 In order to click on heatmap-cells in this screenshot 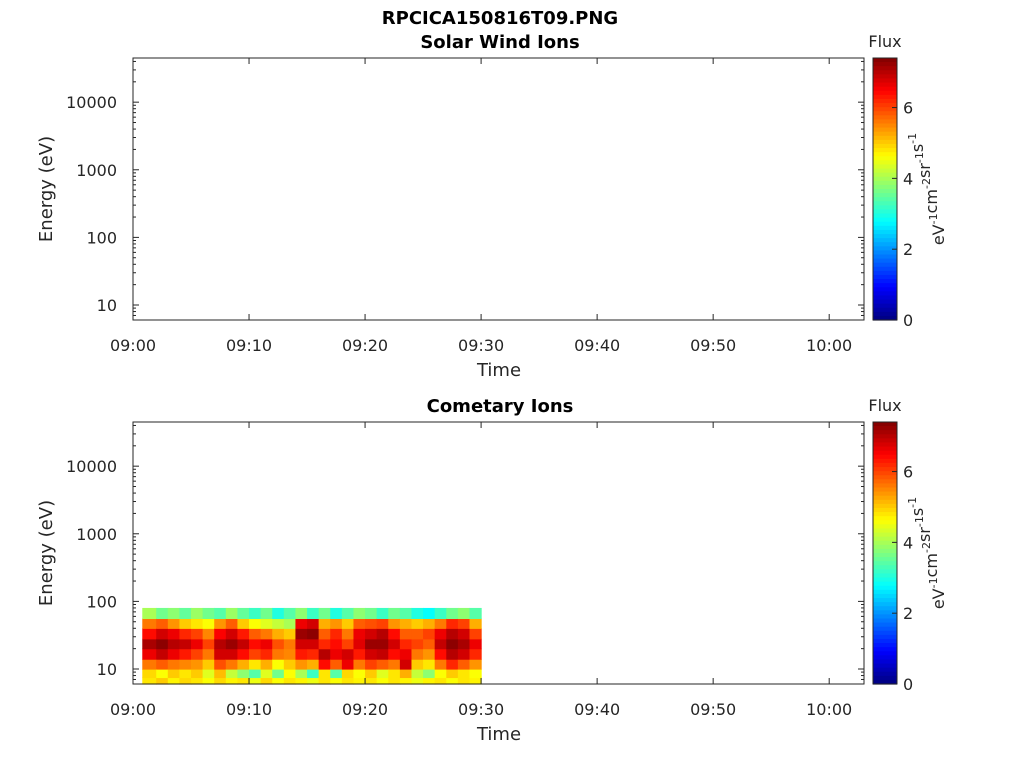, I will do `click(312, 646)`.